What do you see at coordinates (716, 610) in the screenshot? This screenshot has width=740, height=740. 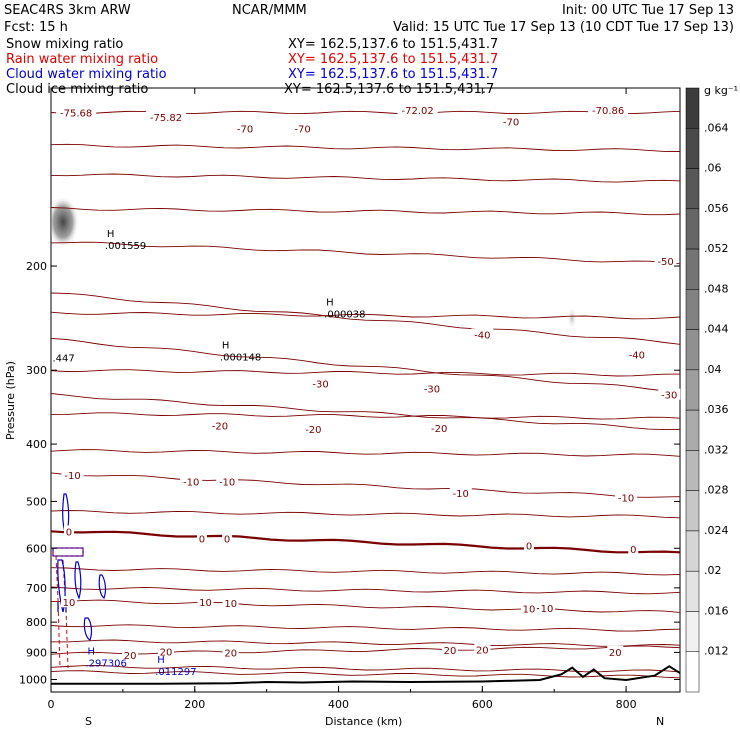 I see `colorbar-label: .016` at bounding box center [716, 610].